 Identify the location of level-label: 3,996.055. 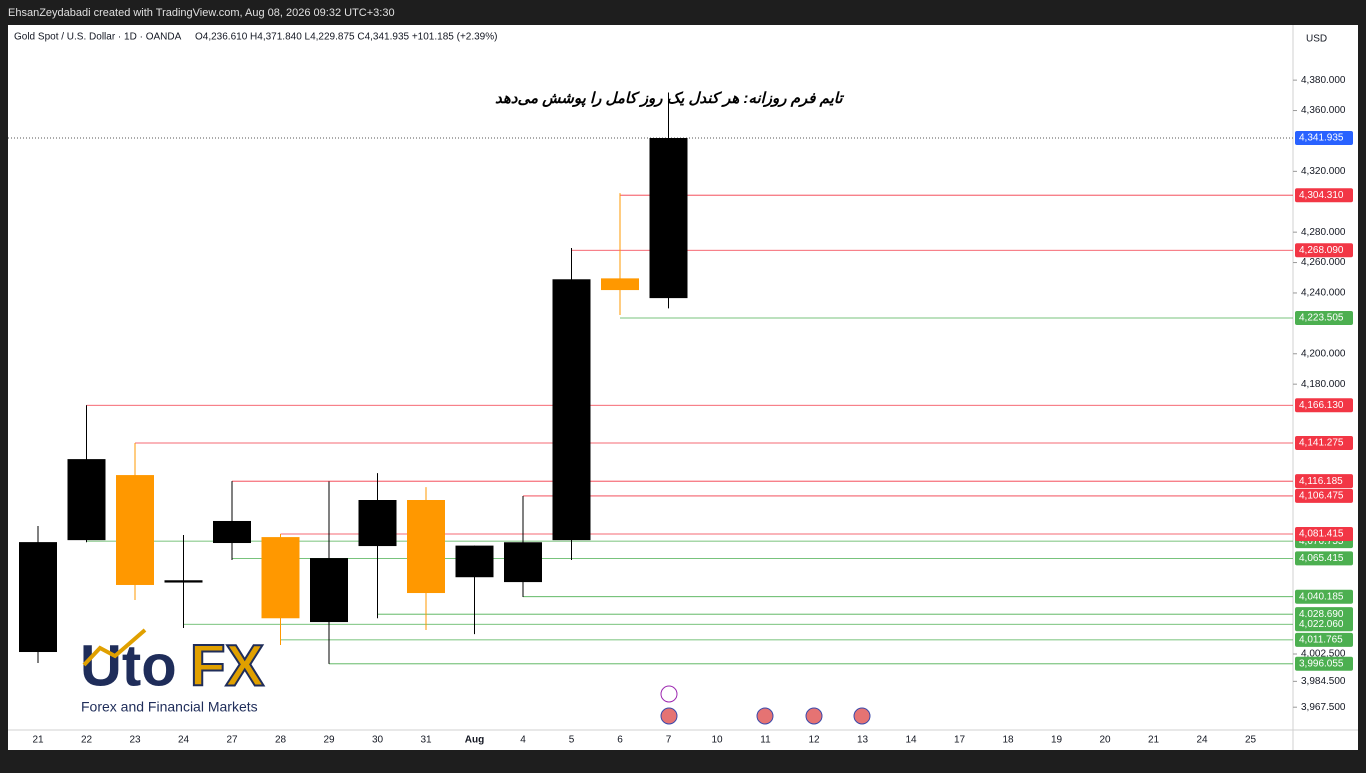
(1321, 663).